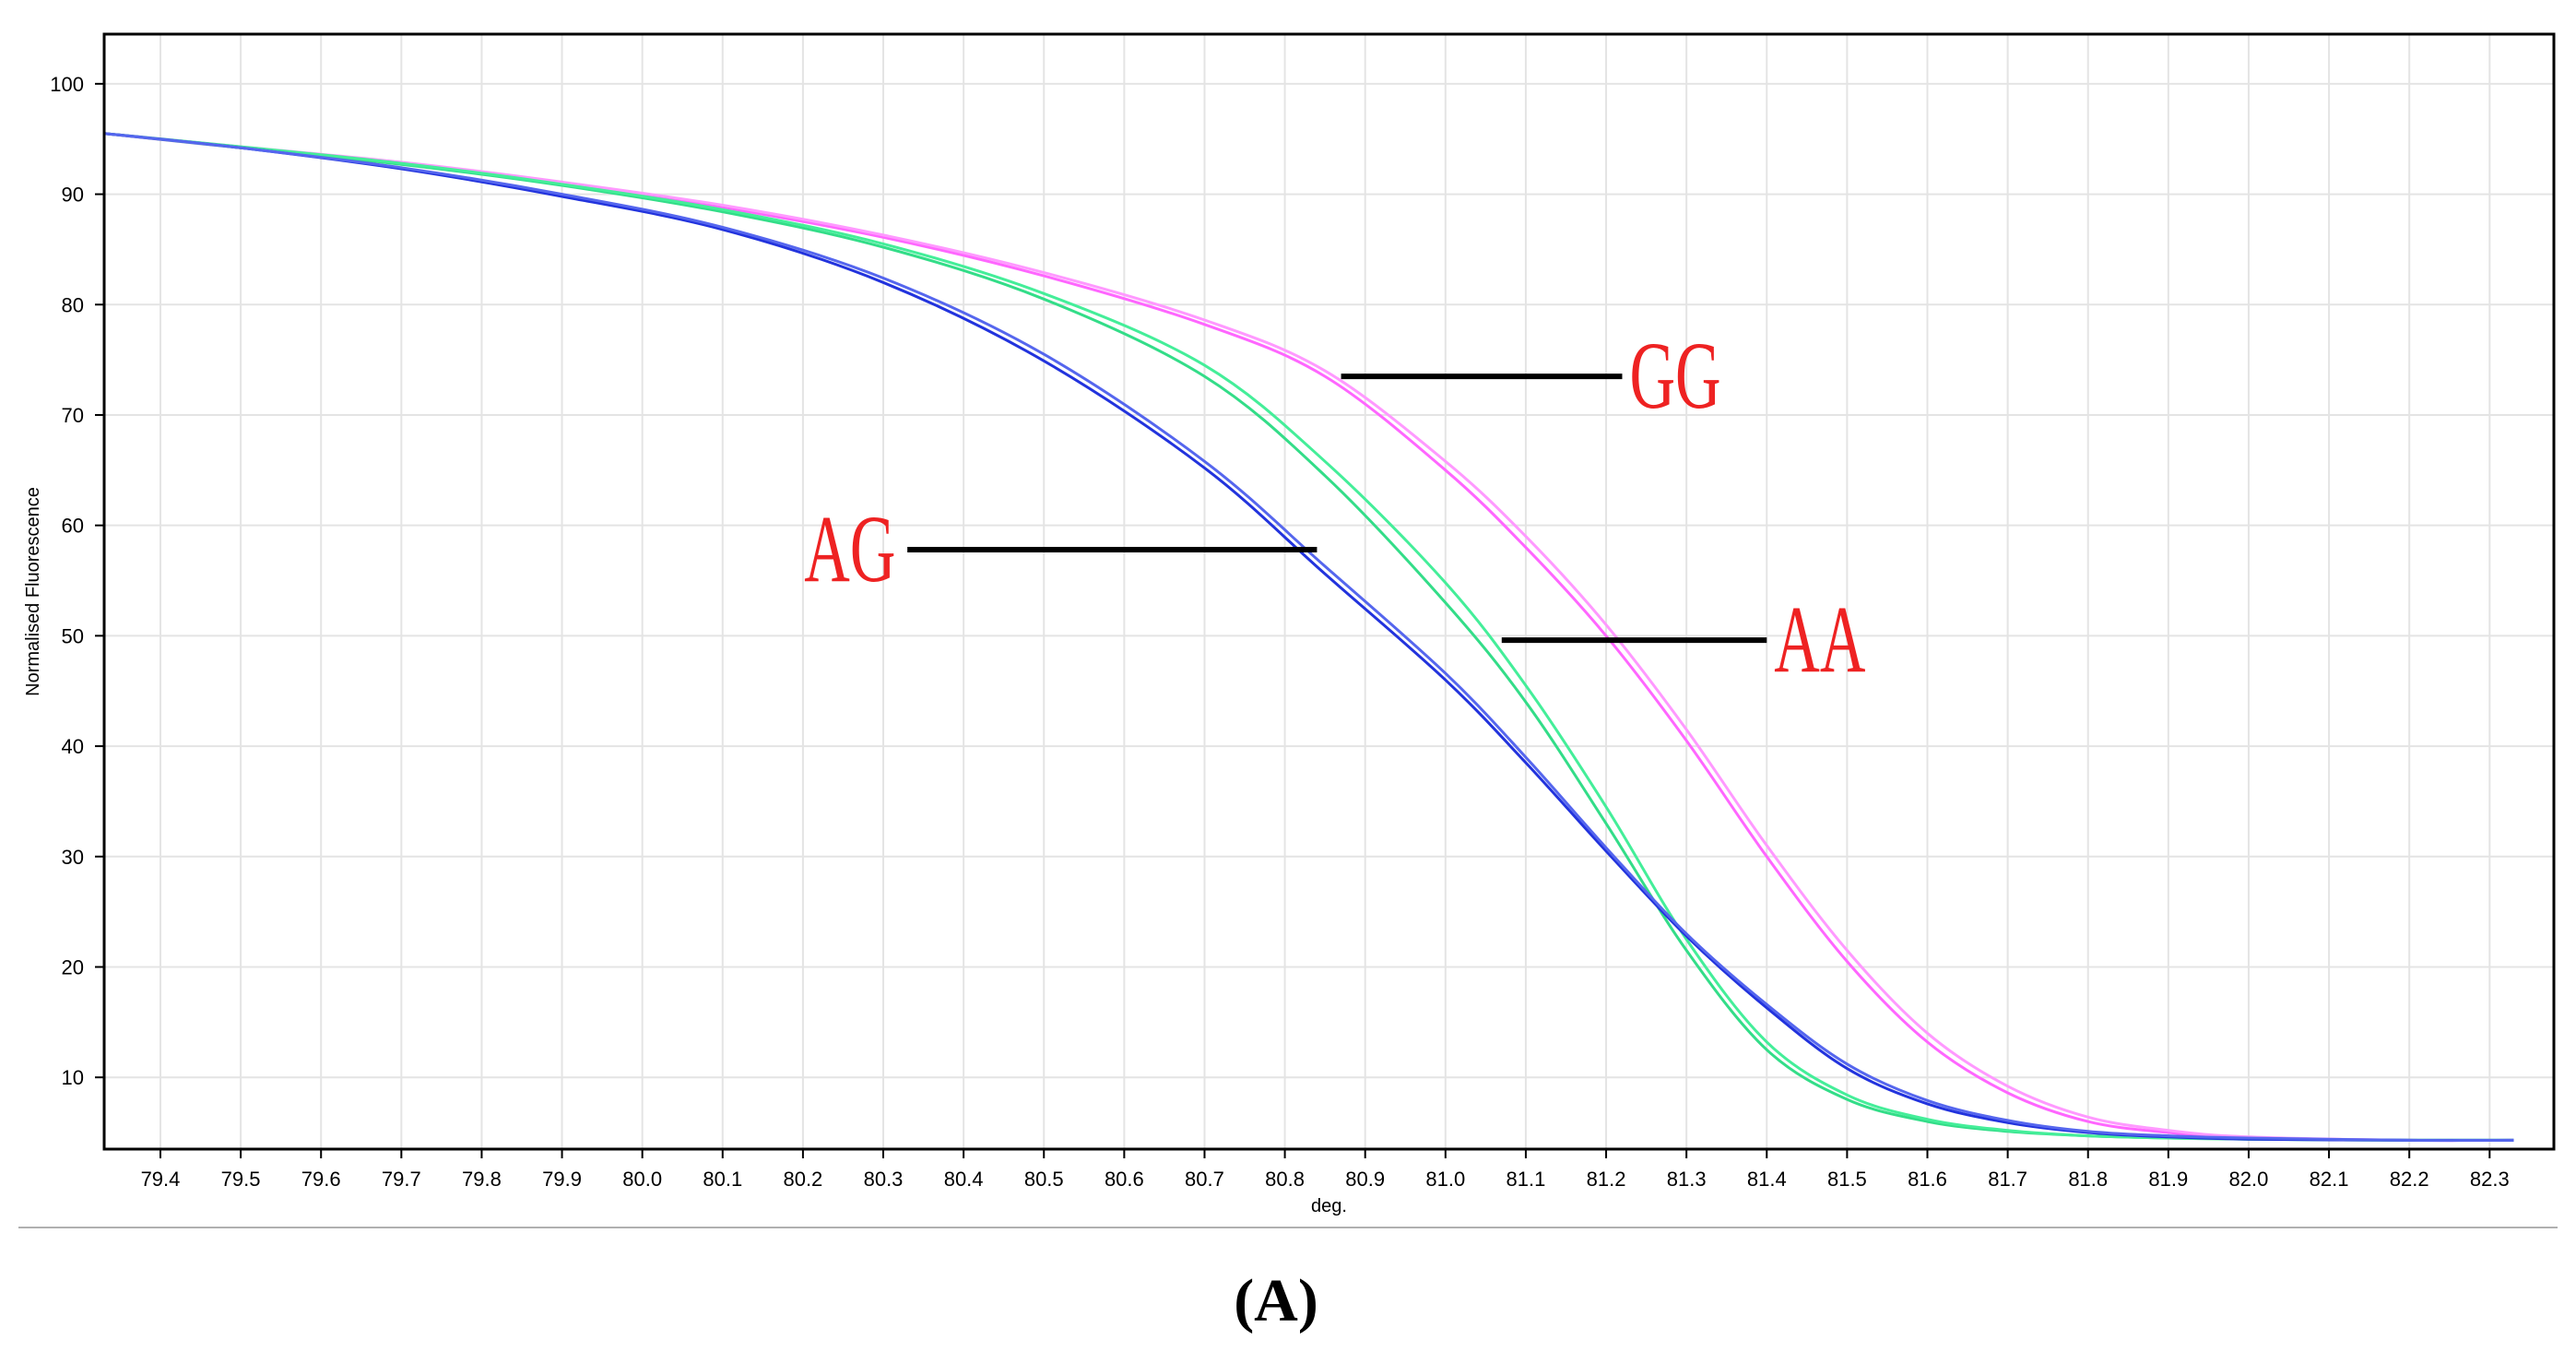 This screenshot has width=2576, height=1352. What do you see at coordinates (77, 581) in the screenshot?
I see `y-axis-ticks: 10 20 30 40 50 60 70 80 90 100` at bounding box center [77, 581].